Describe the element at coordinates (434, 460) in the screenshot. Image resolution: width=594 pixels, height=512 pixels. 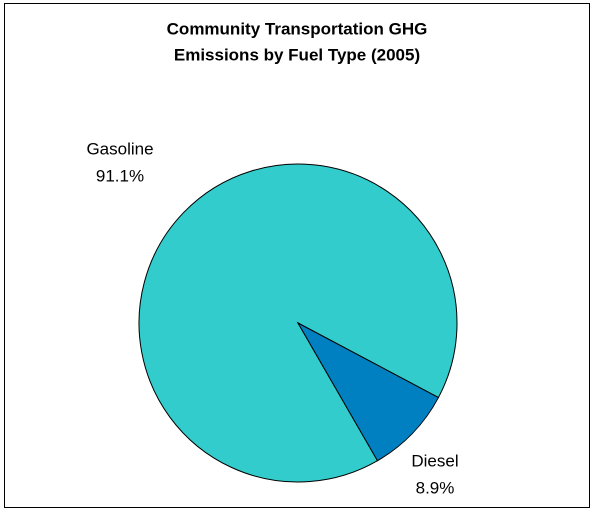
I see `slice-label: Diesel` at that location.